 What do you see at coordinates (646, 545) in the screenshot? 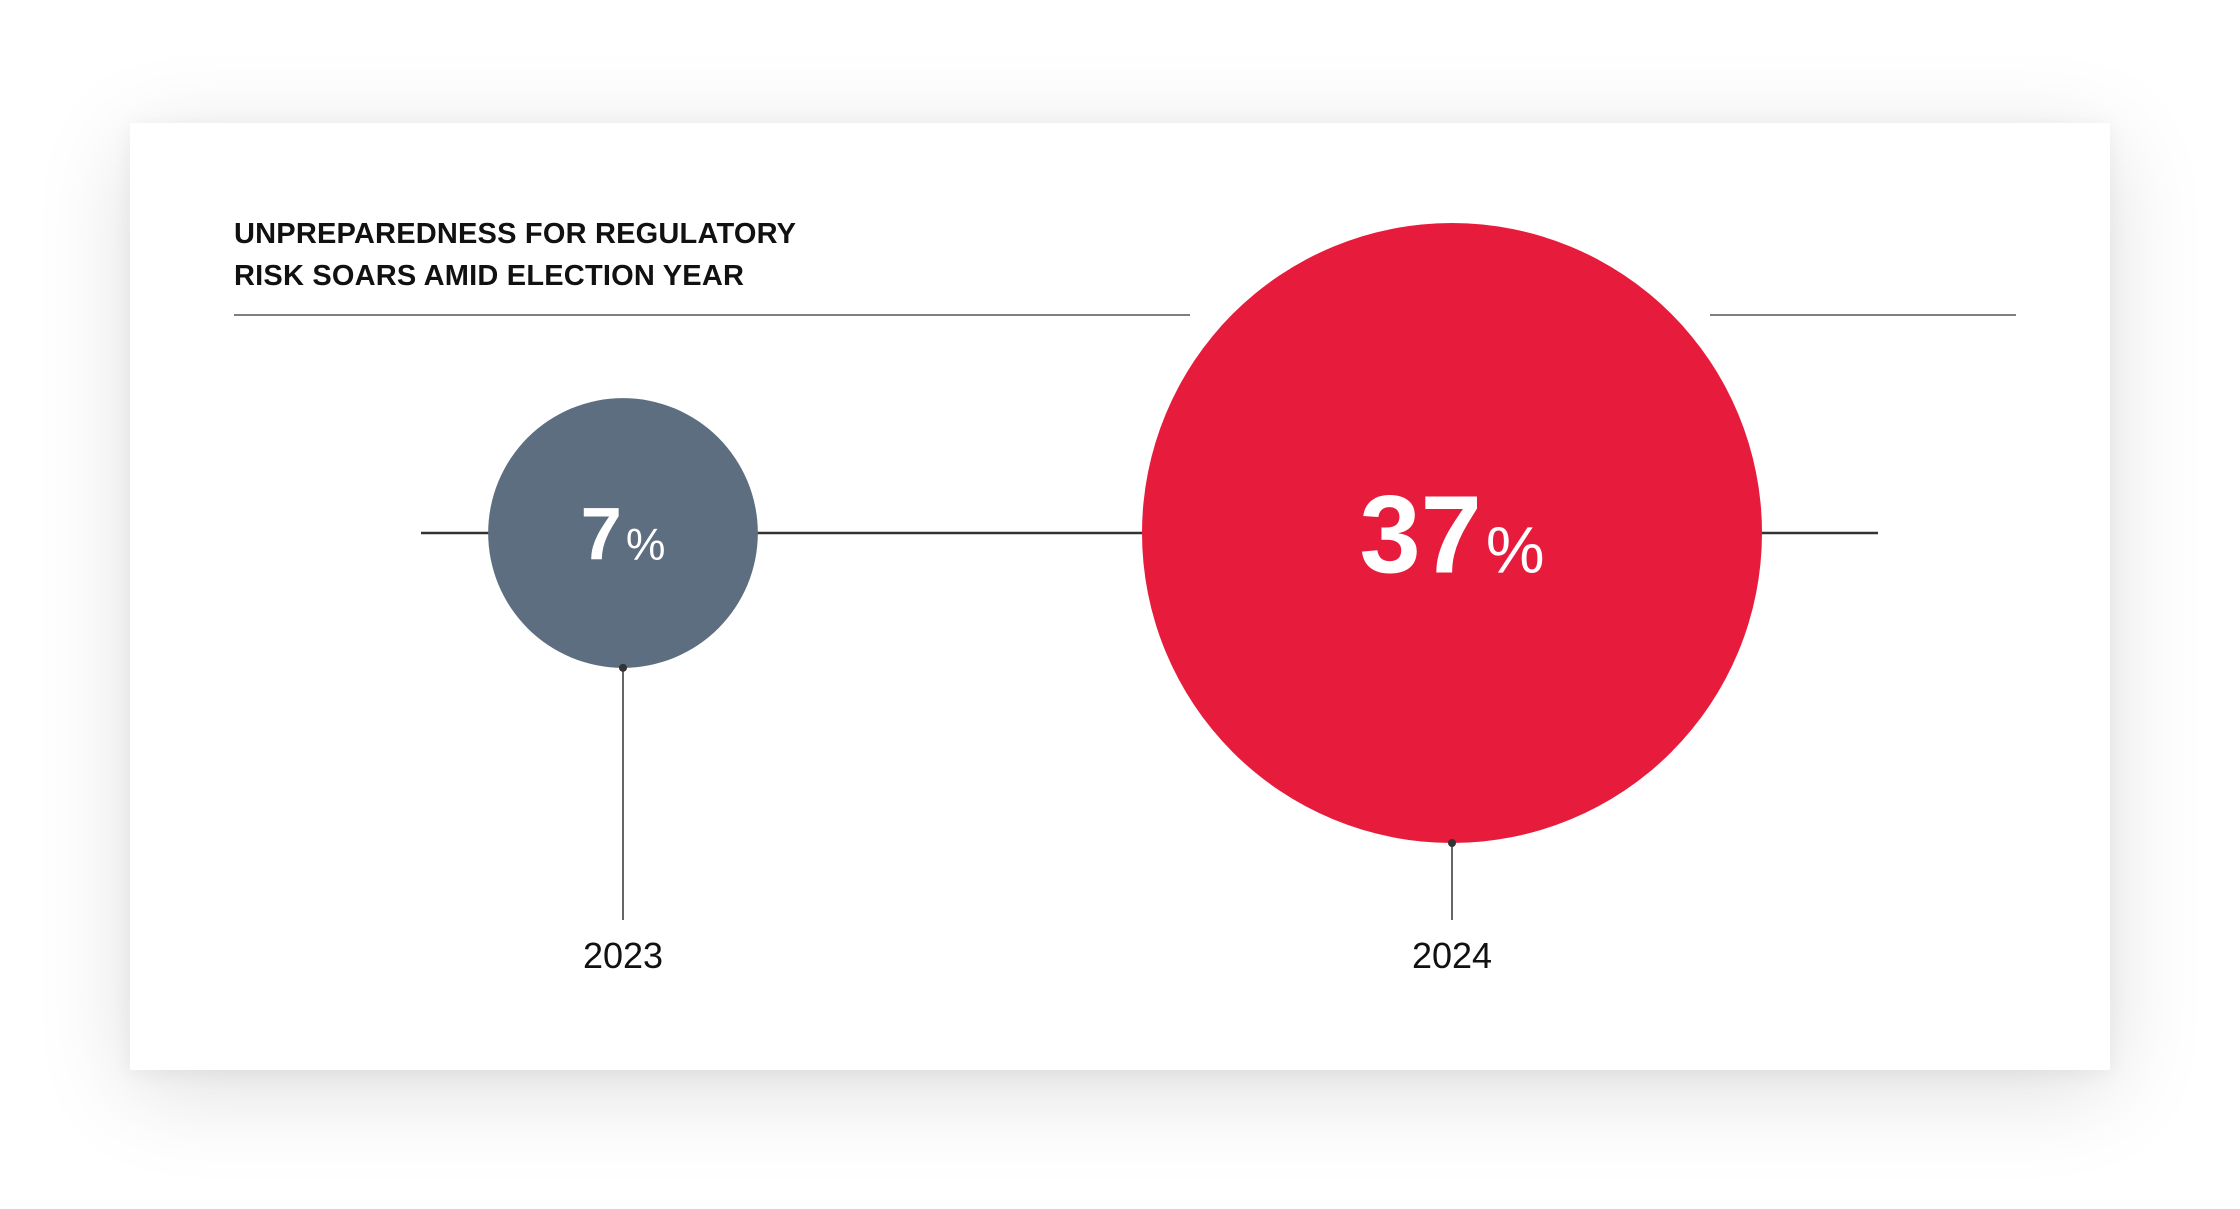
I see `percent-sign-2023: %` at bounding box center [646, 545].